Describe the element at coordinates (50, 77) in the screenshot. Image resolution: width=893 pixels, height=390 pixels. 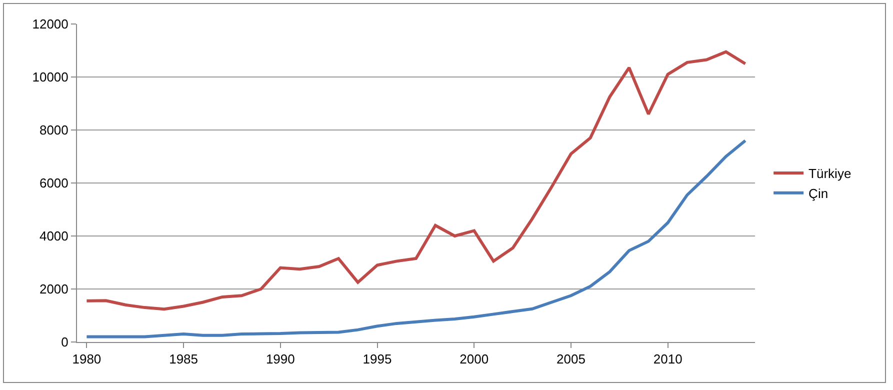
I see `y-tick-label: 10000` at that location.